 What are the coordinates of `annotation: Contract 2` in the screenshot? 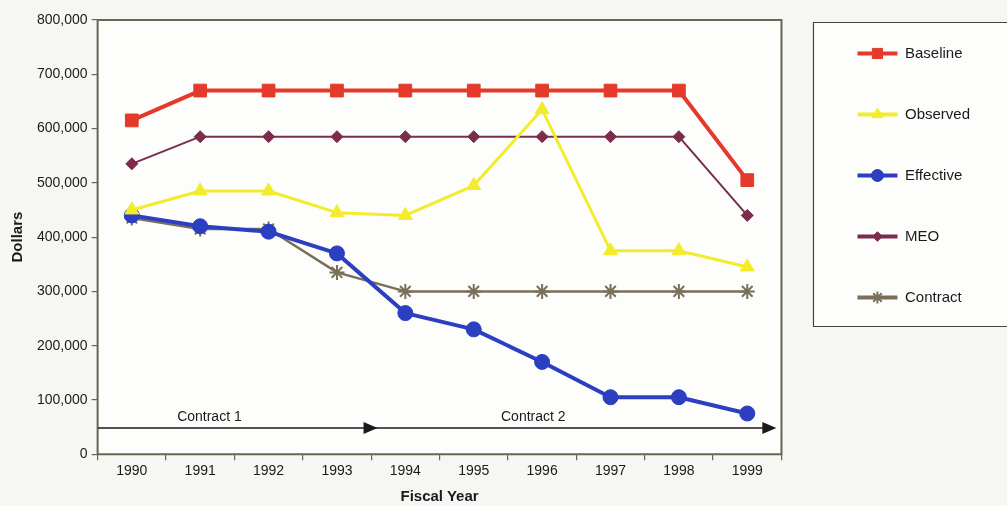 It's located at (533, 416).